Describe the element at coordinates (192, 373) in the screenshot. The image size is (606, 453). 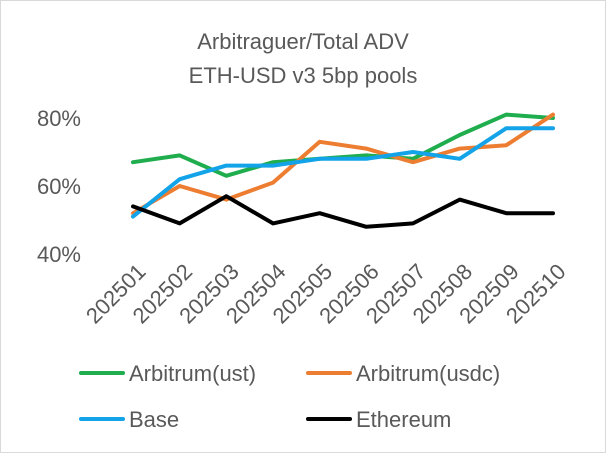
I see `legend-label-arbitrum-ust: Arbitrum(ust)` at that location.